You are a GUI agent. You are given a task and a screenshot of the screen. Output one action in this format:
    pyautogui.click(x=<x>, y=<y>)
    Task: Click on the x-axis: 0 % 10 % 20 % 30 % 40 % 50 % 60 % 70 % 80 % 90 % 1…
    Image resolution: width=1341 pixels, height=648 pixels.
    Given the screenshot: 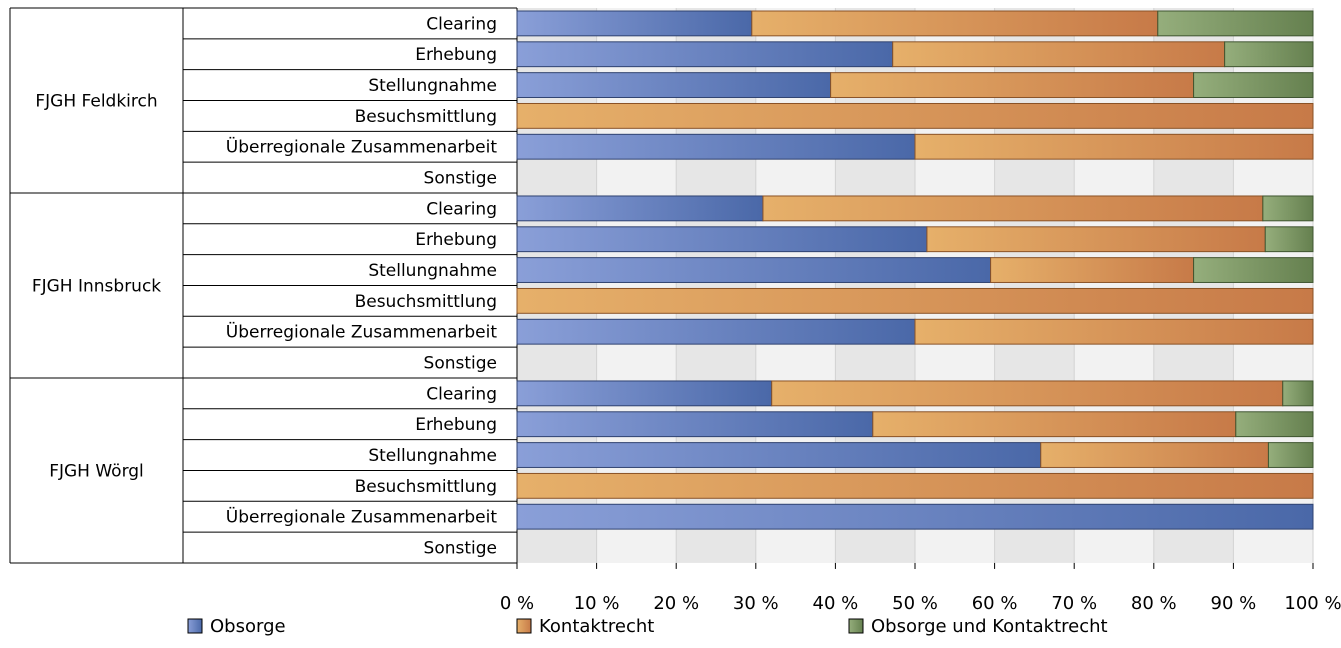 What is the action you would take?
    pyautogui.click(x=920, y=588)
    